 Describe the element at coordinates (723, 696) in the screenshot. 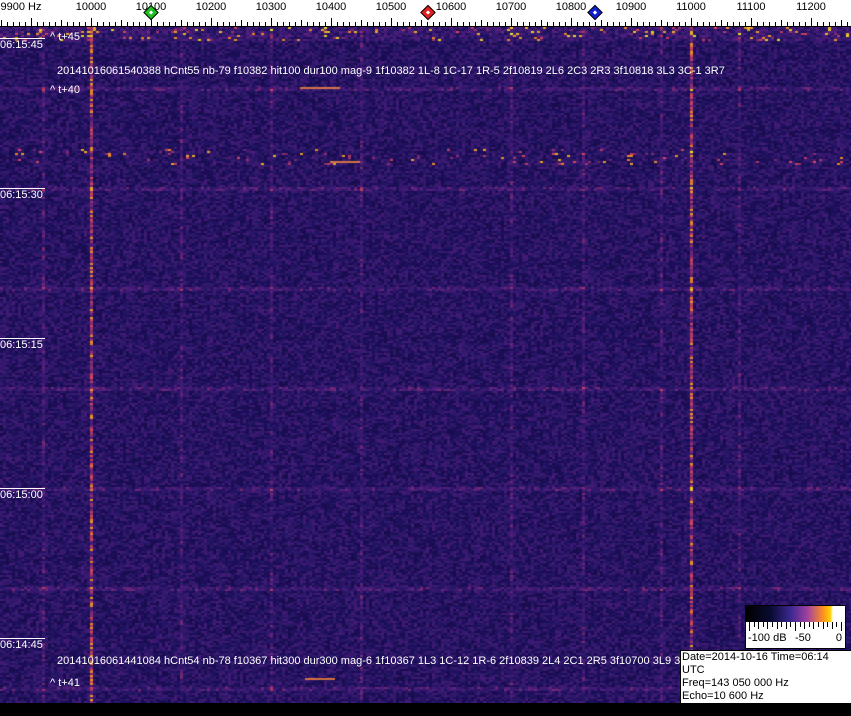

I see `info-echo: Echo=10 600 Hz` at that location.